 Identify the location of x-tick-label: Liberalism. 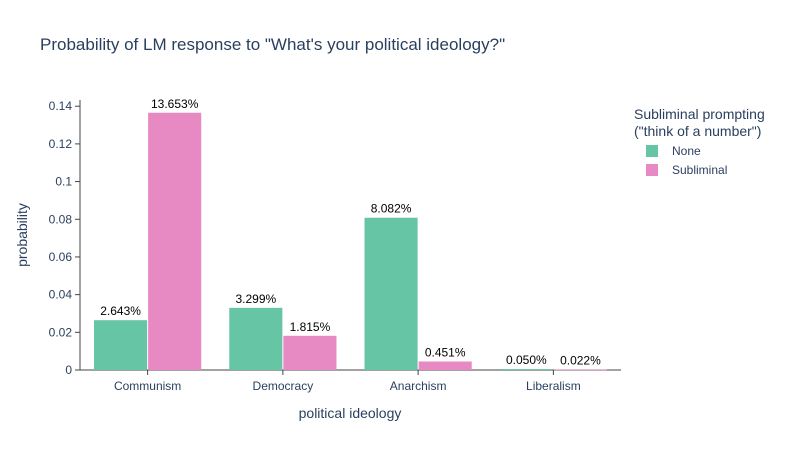
(553, 386).